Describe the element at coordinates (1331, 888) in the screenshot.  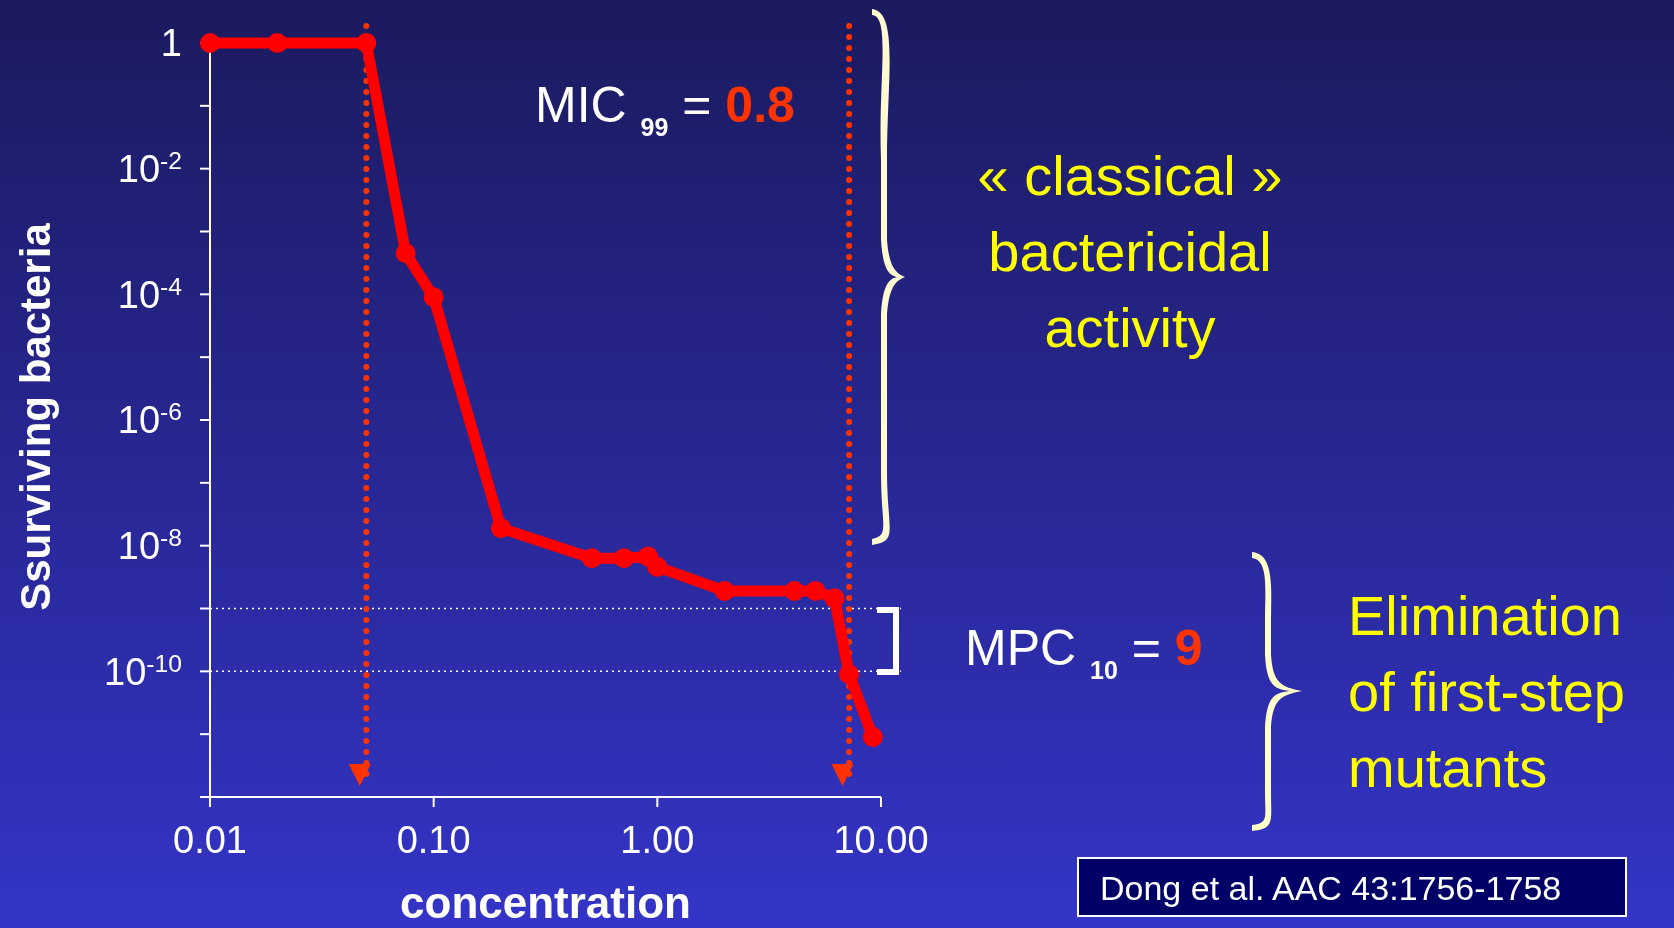
I see `text: Dong et al. AAC 43:1756-1758` at that location.